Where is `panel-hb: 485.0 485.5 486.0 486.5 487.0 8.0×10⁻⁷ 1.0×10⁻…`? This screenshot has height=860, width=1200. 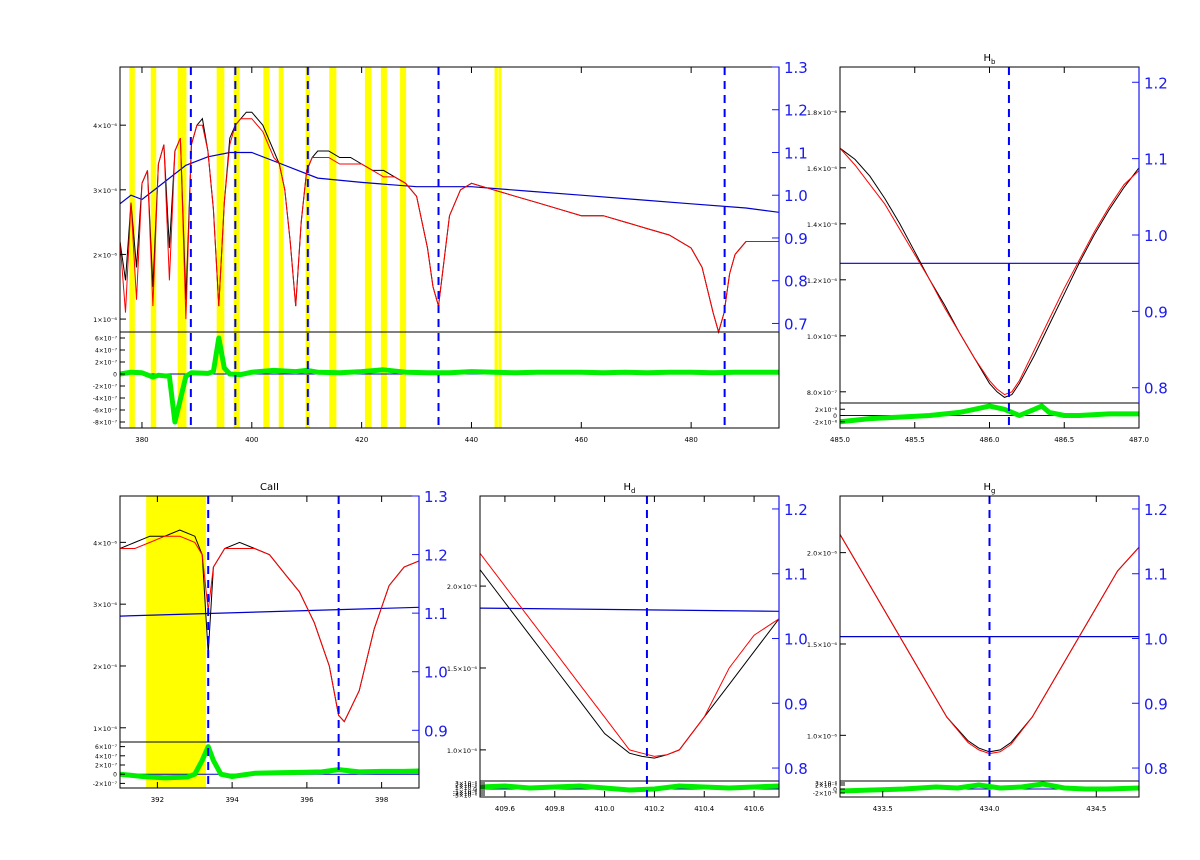 panel-hb: 485.0 485.5 486.0 486.5 487.0 8.0×10⁻⁷ 1.0×10⁻… is located at coordinates (987, 248).